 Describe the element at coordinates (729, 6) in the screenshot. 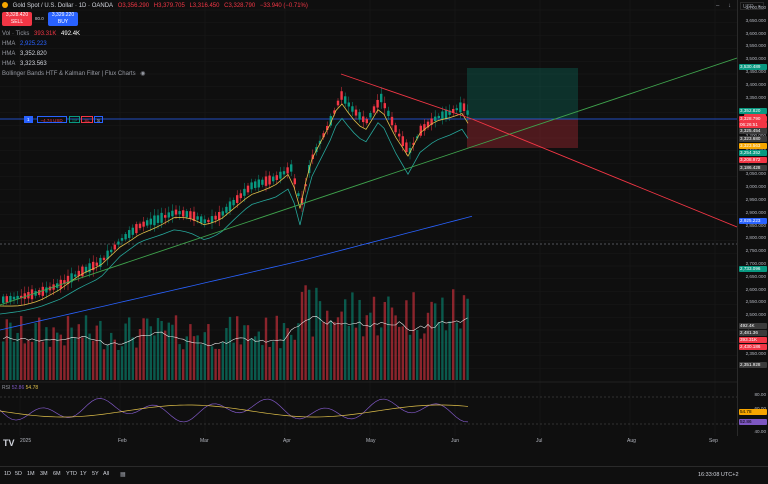

I see `arrow-down-icon: ↓` at that location.